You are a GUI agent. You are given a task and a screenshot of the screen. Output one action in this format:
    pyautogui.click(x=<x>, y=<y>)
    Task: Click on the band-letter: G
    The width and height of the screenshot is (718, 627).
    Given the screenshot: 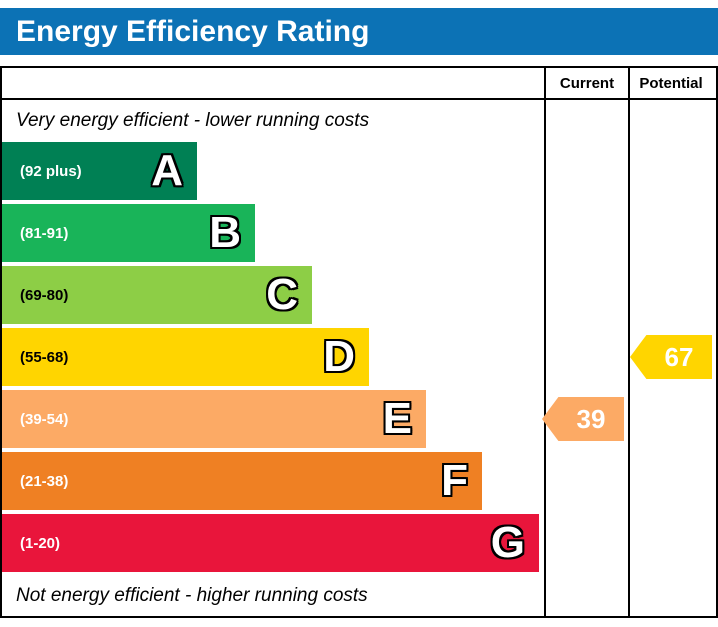 What is the action you would take?
    pyautogui.click(x=507, y=542)
    